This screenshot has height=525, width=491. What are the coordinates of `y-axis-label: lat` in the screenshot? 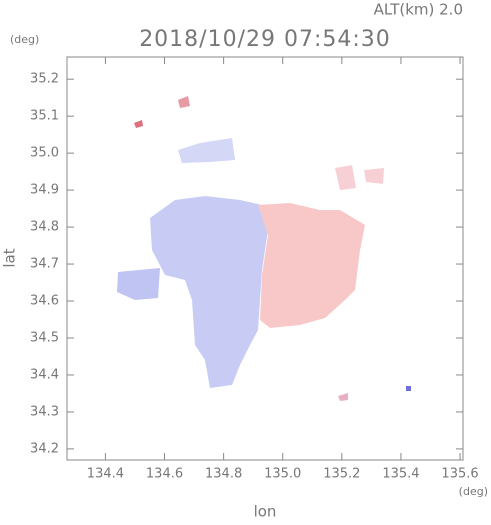 It's located at (10, 257).